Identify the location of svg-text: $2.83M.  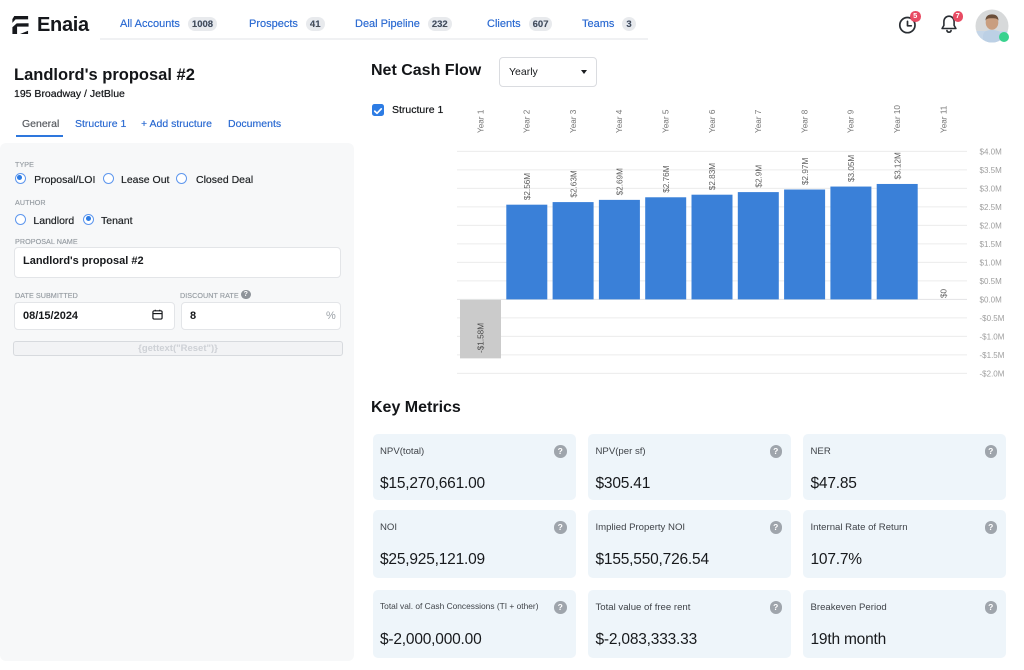
(712, 176).